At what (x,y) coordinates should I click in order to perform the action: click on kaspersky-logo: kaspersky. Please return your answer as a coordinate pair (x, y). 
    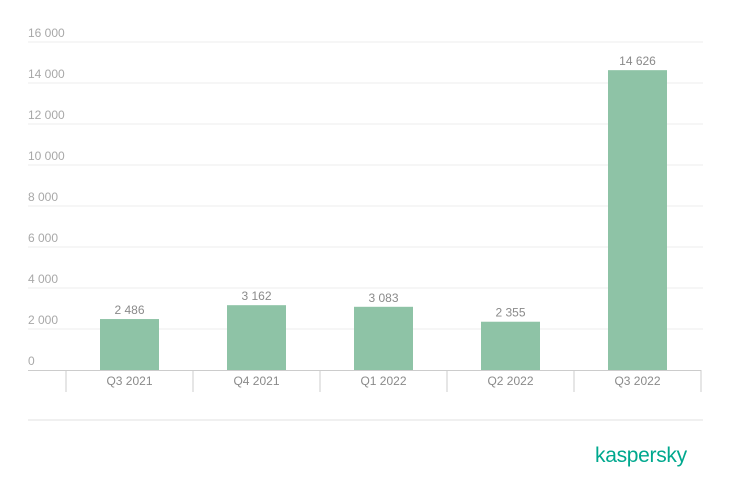
    Looking at the image, I should click on (641, 455).